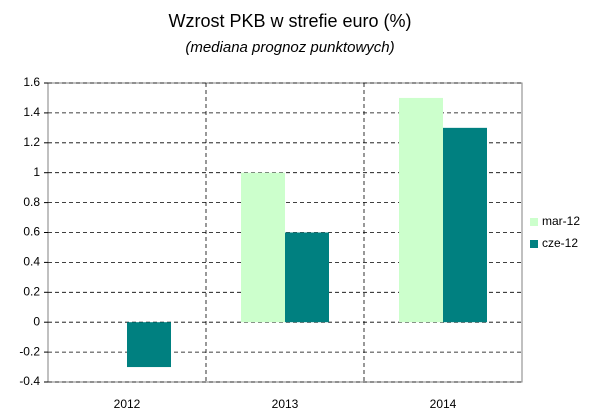 The width and height of the screenshot is (592, 412). I want to click on y-tick-label: 1, so click(36, 172).